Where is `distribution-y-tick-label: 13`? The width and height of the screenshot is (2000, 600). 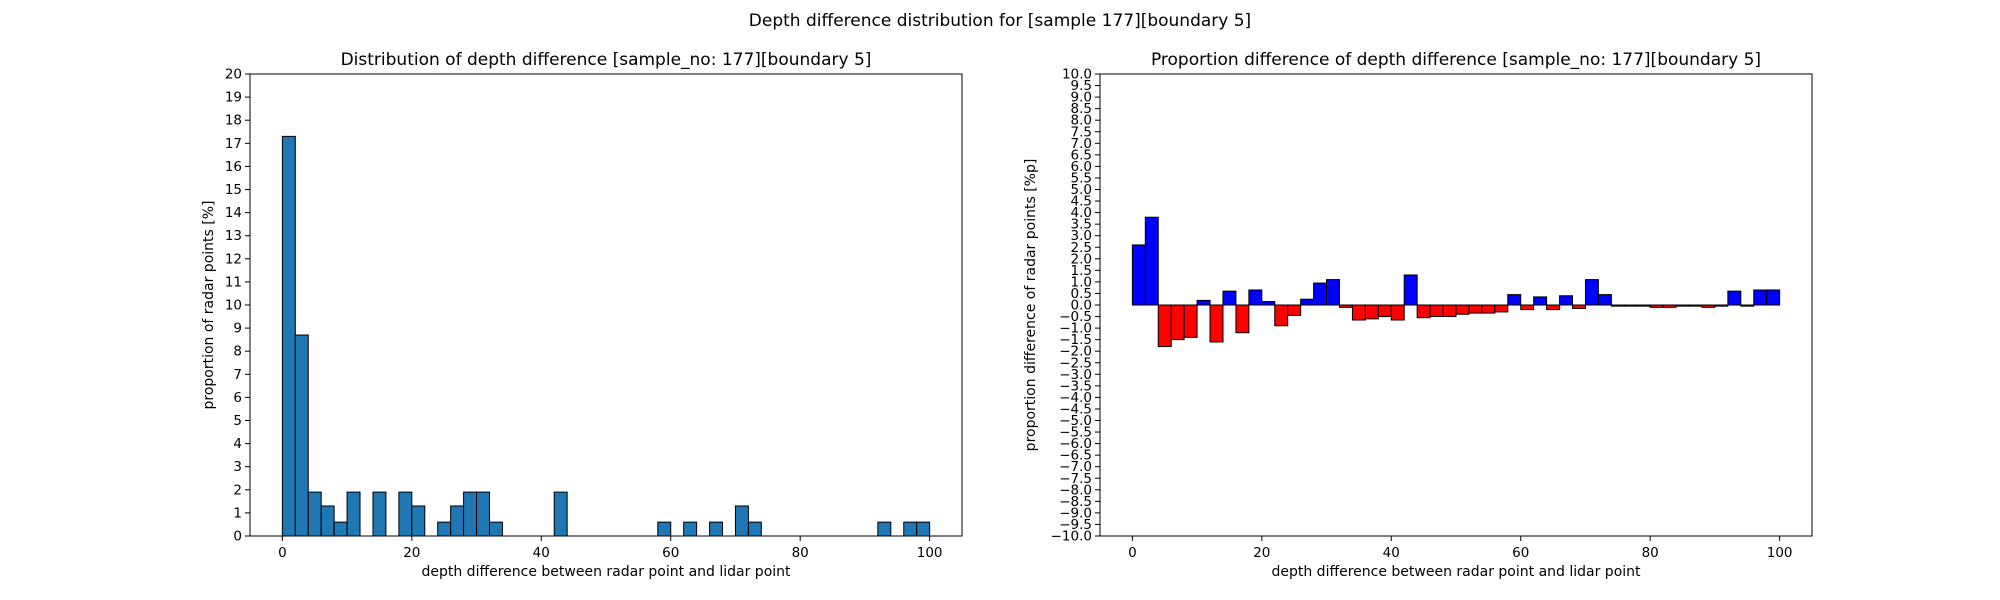
distribution-y-tick-label: 13 is located at coordinates (233, 236).